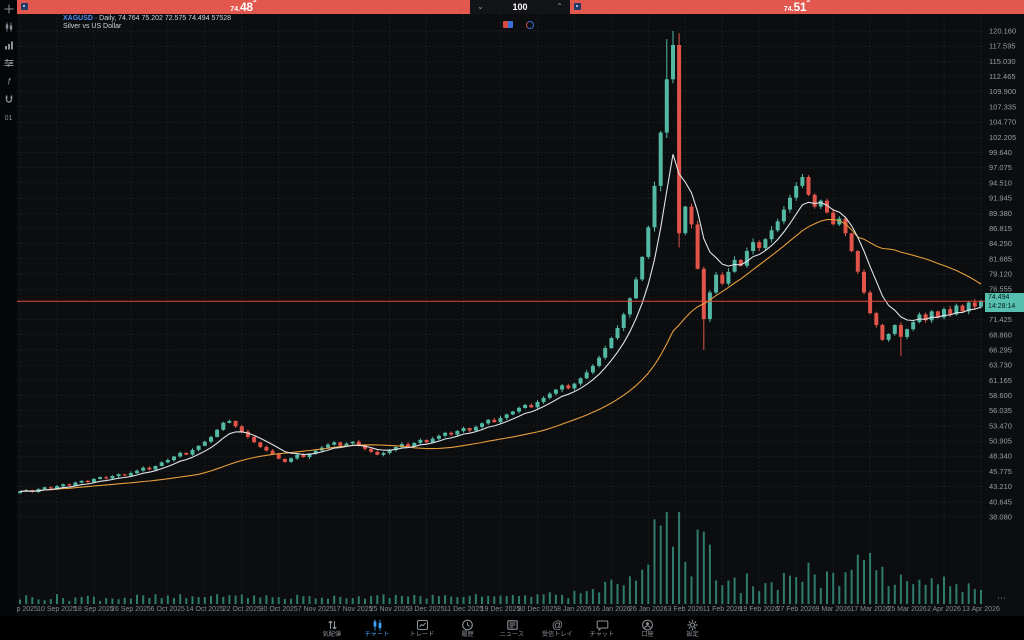  What do you see at coordinates (1000, 501) in the screenshot?
I see `svg-text: 40.645` at bounding box center [1000, 501].